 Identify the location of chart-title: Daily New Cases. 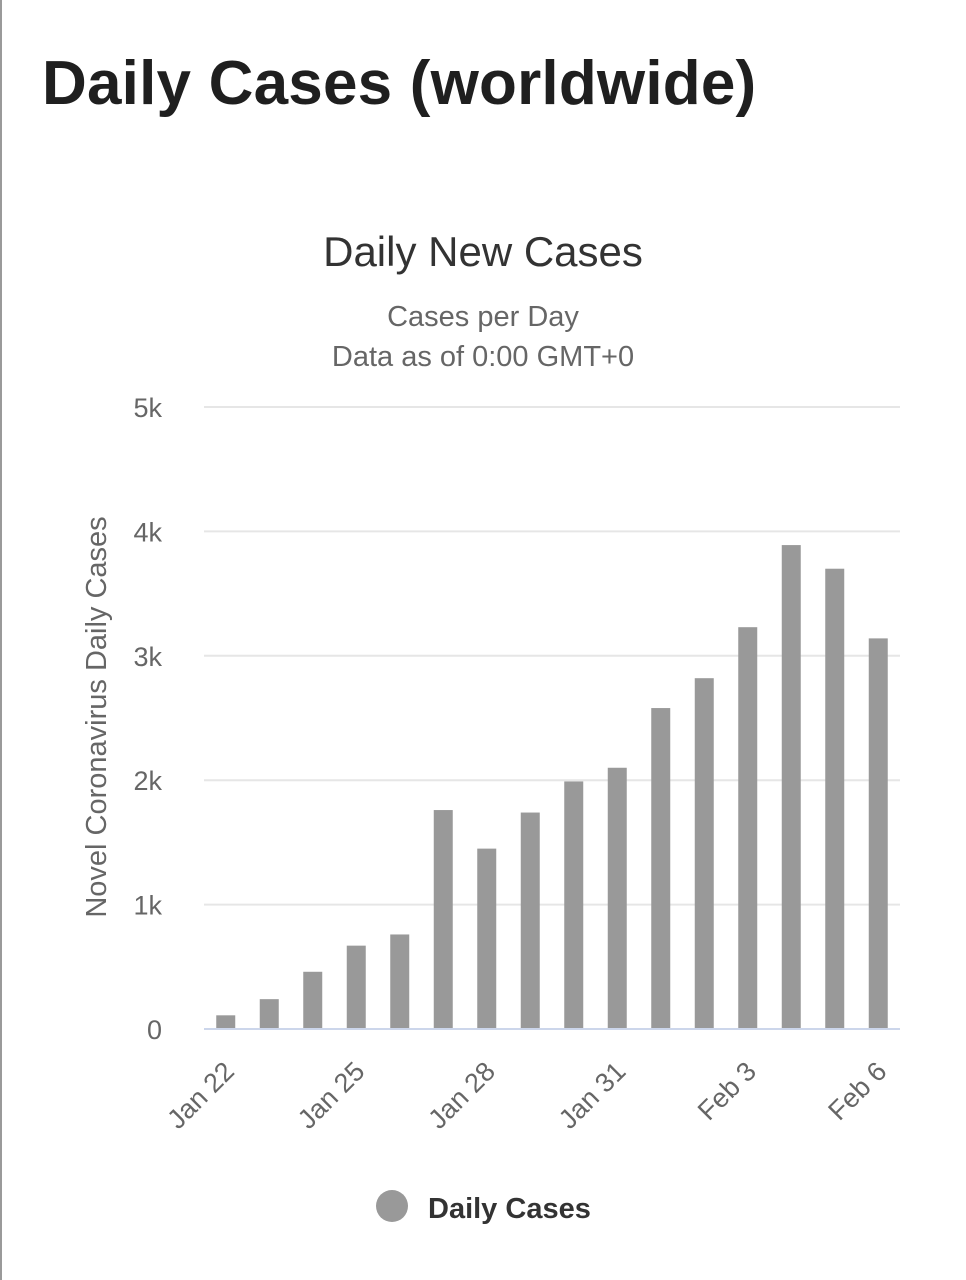
(483, 251).